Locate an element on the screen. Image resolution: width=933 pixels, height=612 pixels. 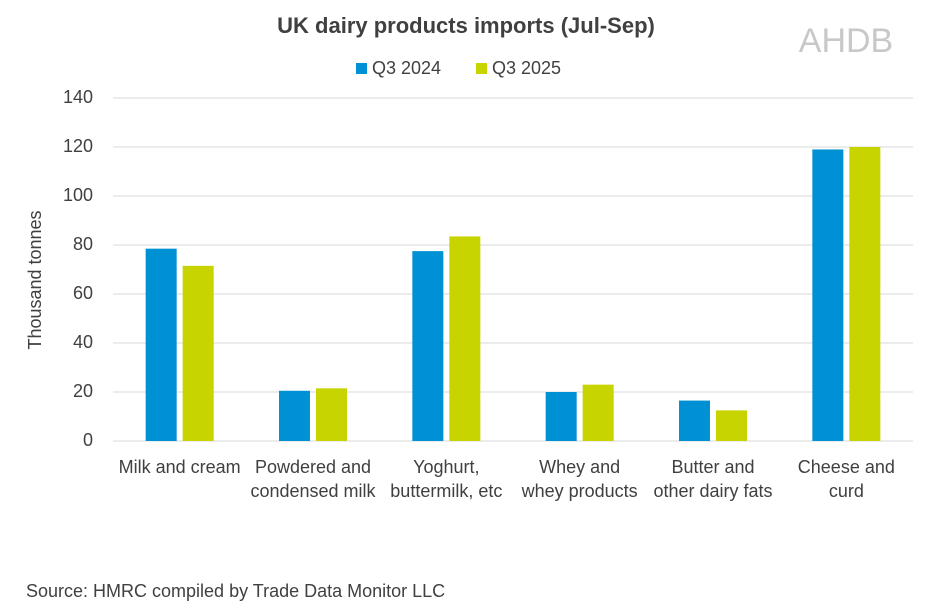
y-axis-label: Thousand tonnes is located at coordinates (35, 279).